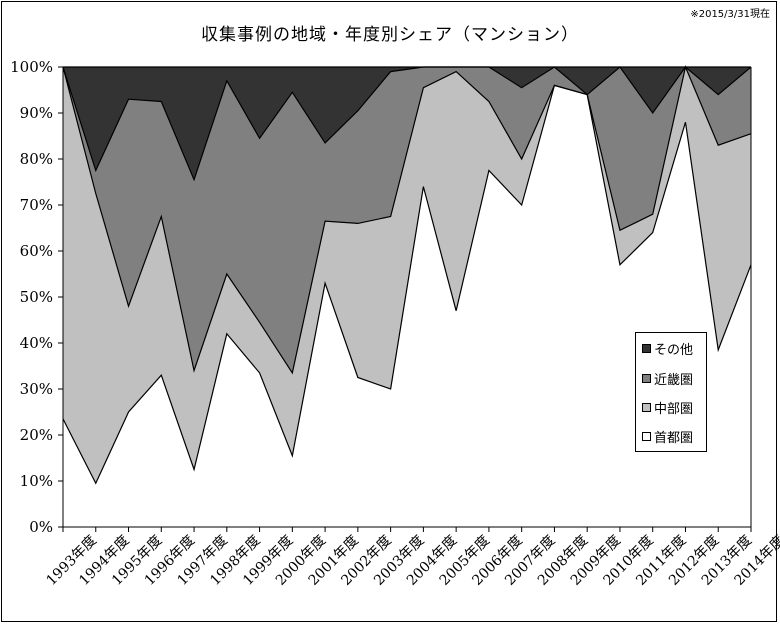 Image resolution: width=780 pixels, height=625 pixels. I want to click on legend-item-kinki: 近畿圏, so click(668, 379).